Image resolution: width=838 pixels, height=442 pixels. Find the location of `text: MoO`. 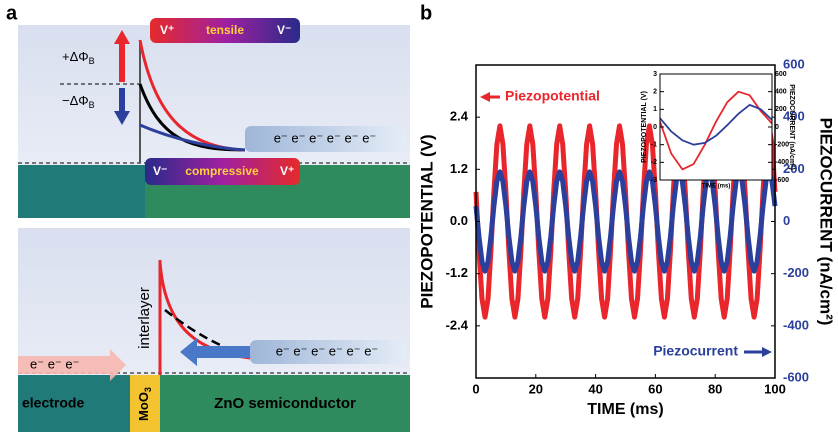

text: MoO is located at coordinates (143, 406).